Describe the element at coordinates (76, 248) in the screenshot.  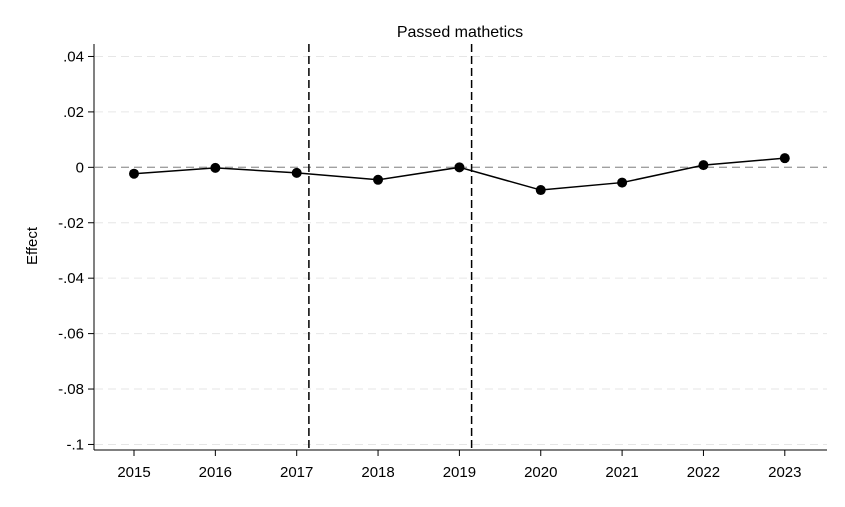
I see `y-axis: .04 .02 0 -.02 -.04 -.06 -.08 -.1` at that location.